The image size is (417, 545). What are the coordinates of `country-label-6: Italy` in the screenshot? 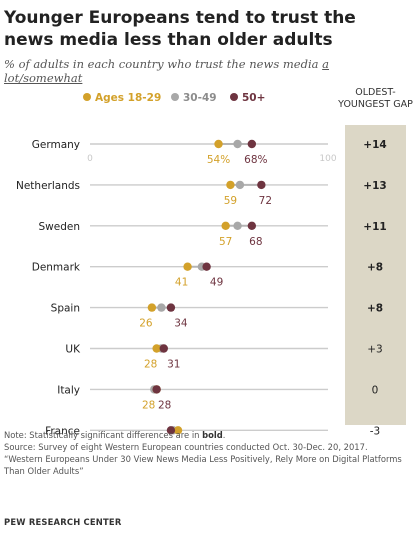 It's located at (68, 390).